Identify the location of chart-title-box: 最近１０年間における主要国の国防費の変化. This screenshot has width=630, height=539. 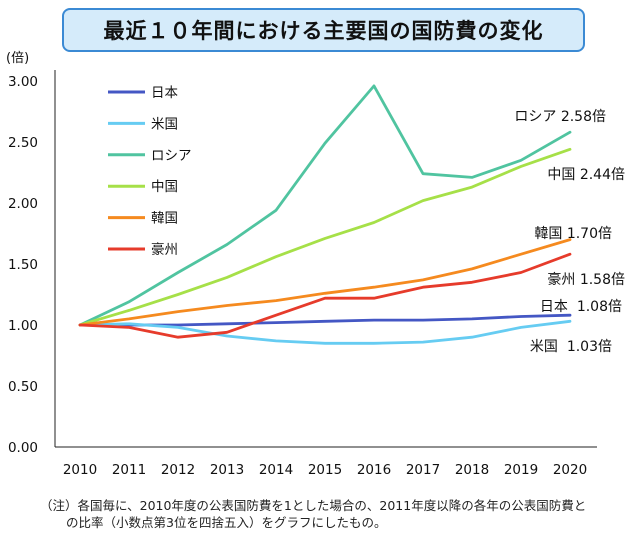
(323, 30).